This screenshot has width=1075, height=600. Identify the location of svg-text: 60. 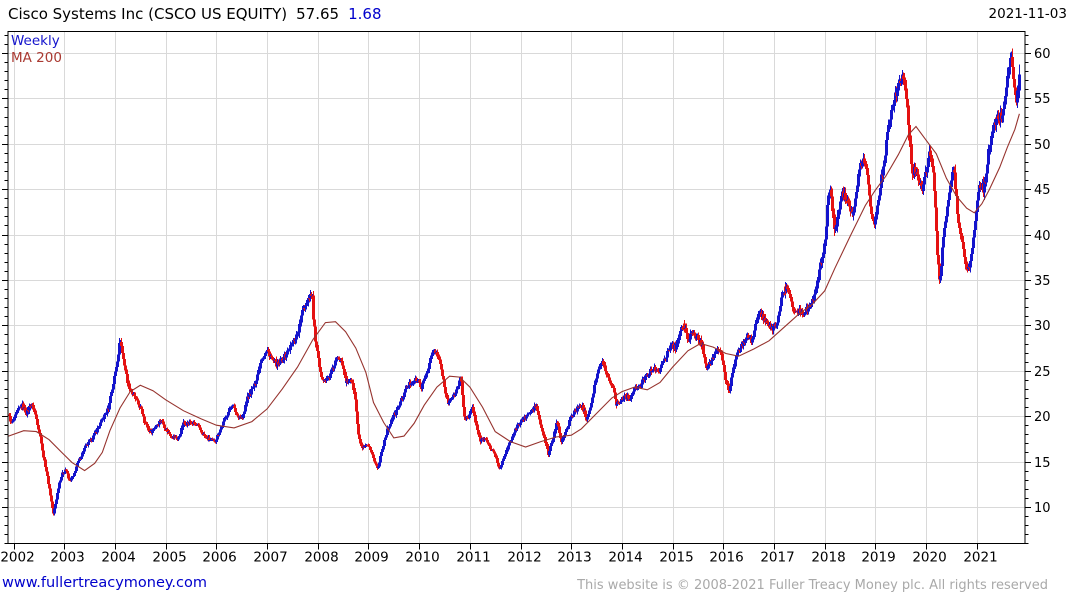
(1042, 54).